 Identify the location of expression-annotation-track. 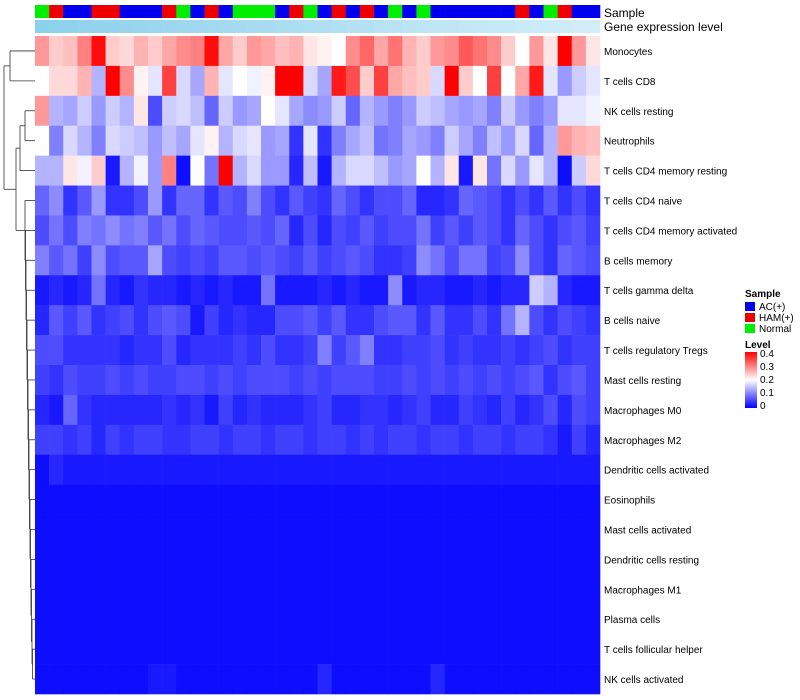
(318, 26).